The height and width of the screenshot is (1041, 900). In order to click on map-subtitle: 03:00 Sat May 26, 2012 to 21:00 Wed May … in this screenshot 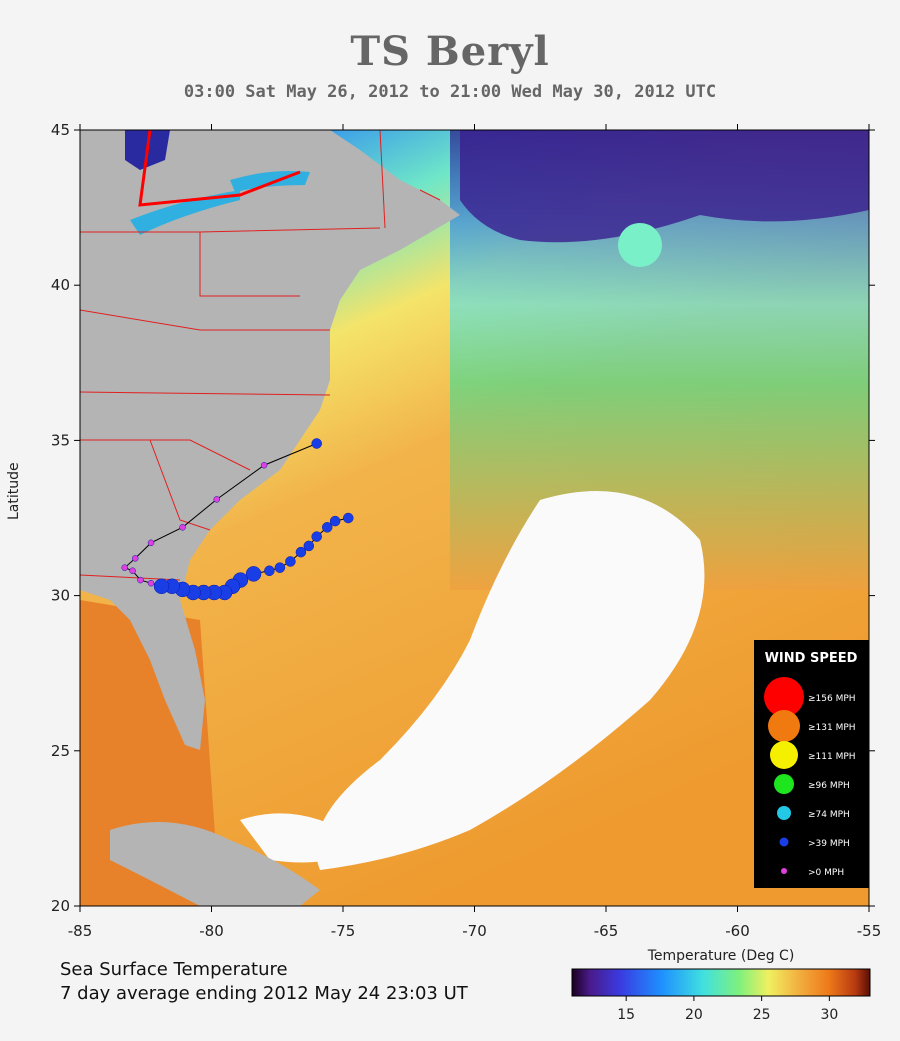, I will do `click(450, 92)`.